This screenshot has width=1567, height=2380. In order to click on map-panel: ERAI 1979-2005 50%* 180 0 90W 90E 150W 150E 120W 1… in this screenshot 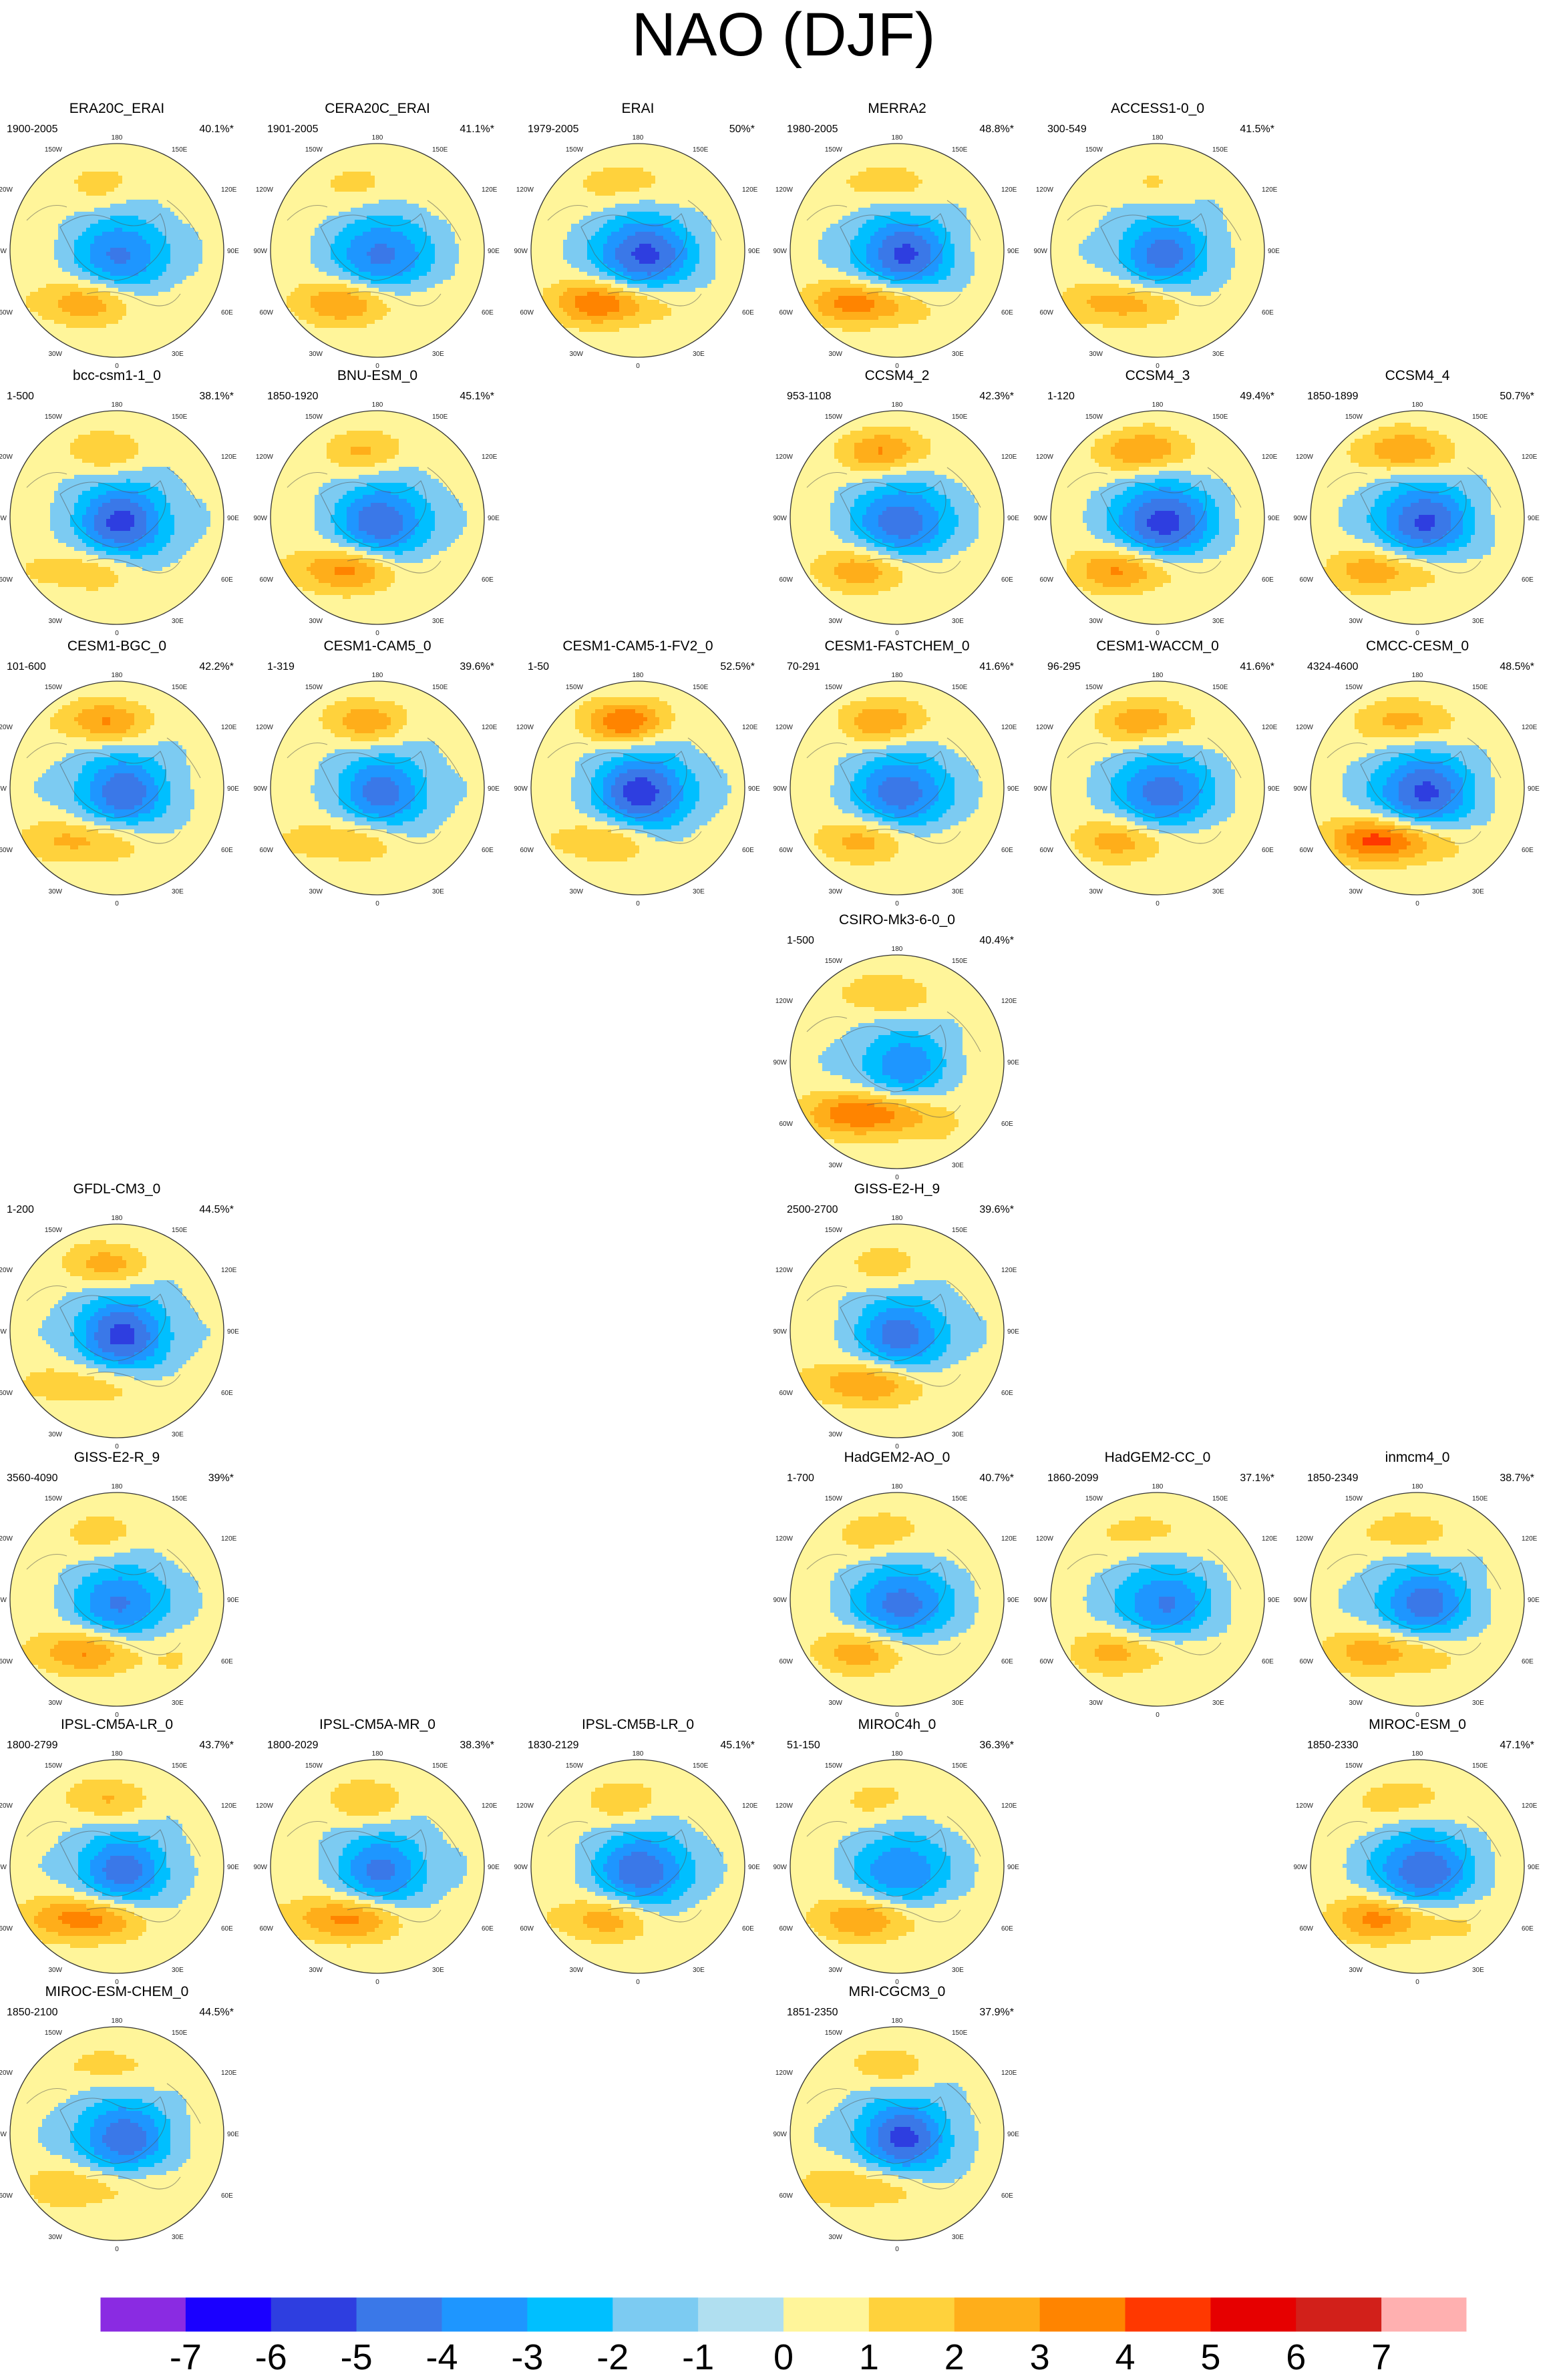, I will do `click(638, 233)`.